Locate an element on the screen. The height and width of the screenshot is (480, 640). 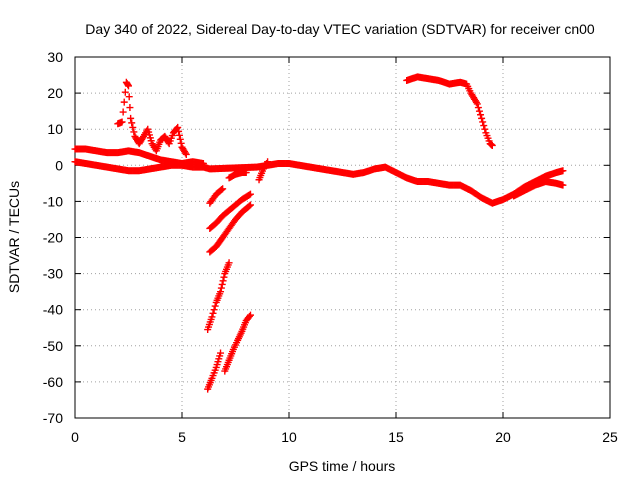
y-tick-label: 0 is located at coordinates (59, 165).